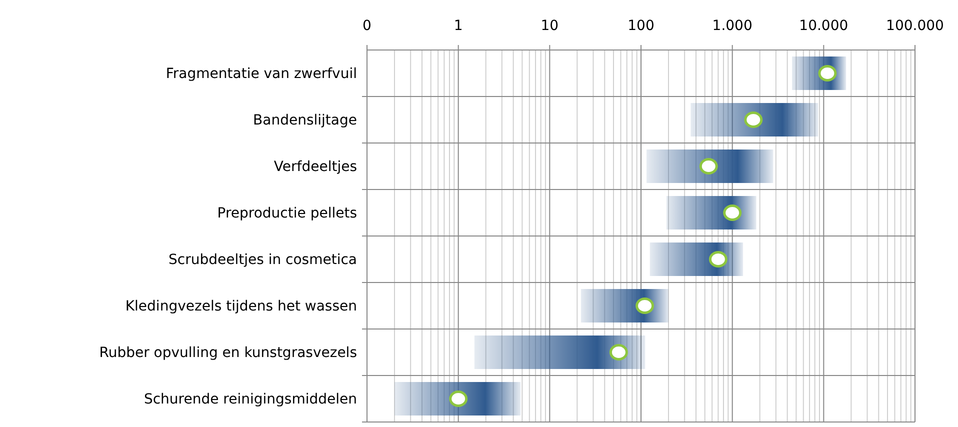 The height and width of the screenshot is (427, 958). What do you see at coordinates (315, 167) in the screenshot?
I see `y-tick-label: Verfdeeltjes` at bounding box center [315, 167].